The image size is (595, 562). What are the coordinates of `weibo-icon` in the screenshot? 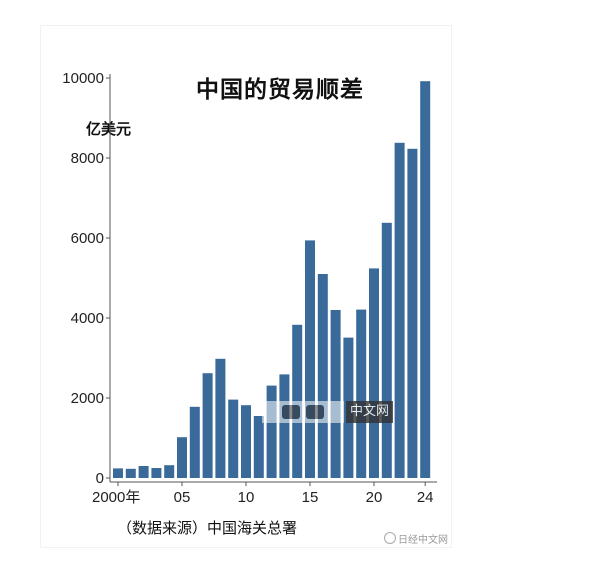 It's located at (390, 538).